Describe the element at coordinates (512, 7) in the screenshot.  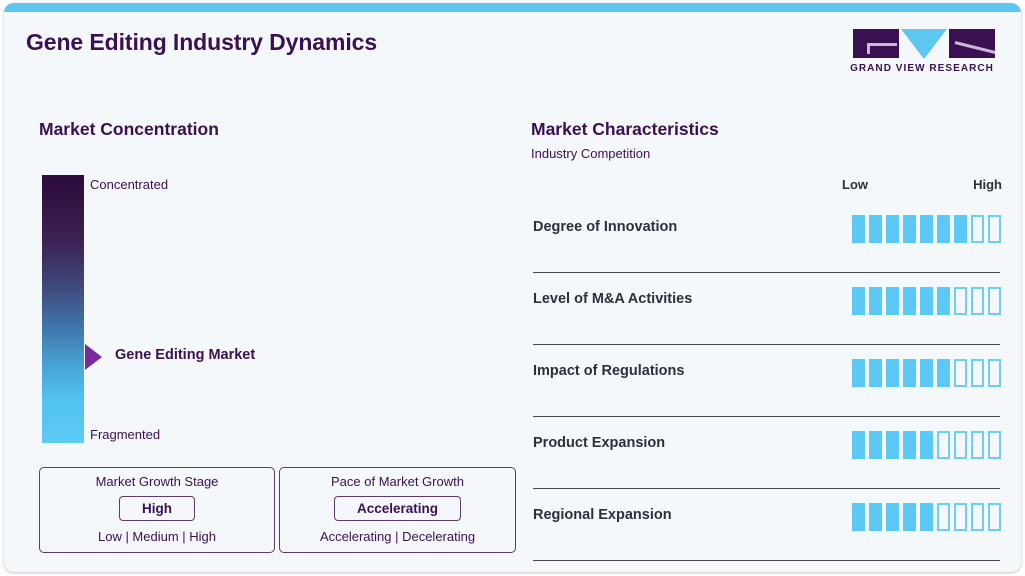
I see `card-top-accent-bar` at that location.